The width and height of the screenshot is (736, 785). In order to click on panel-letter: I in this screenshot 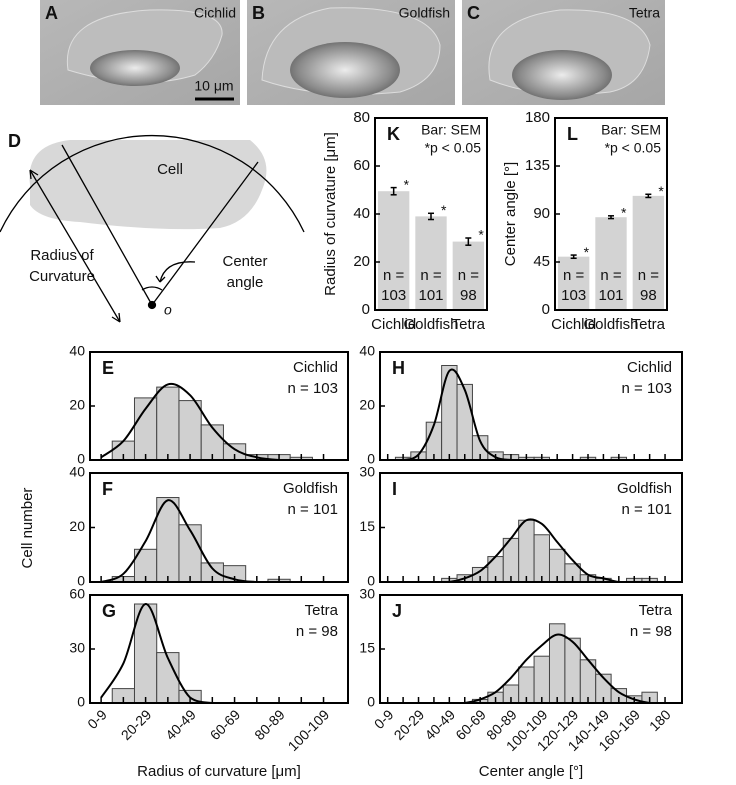, I will do `click(394, 489)`.